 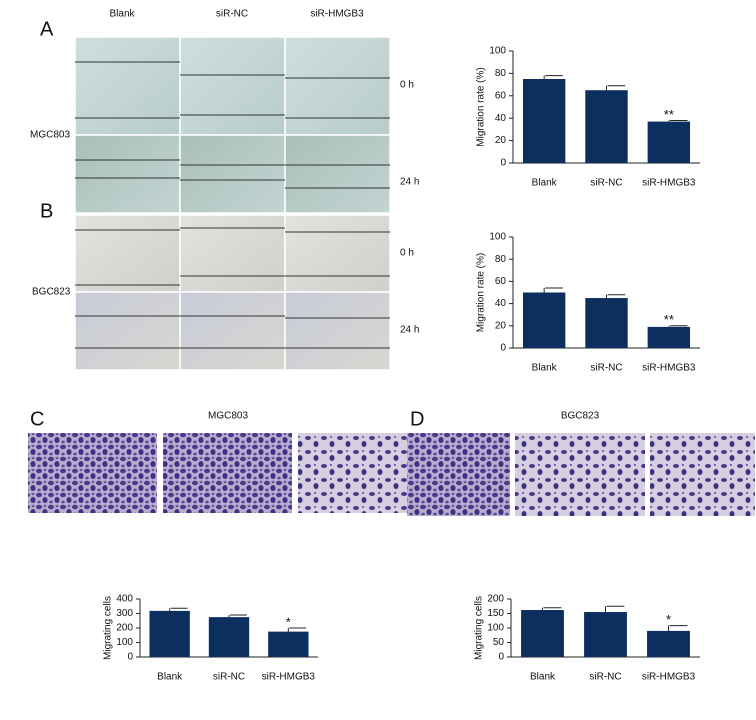 What do you see at coordinates (124, 599) in the screenshot?
I see `y-tick-label: 400` at bounding box center [124, 599].